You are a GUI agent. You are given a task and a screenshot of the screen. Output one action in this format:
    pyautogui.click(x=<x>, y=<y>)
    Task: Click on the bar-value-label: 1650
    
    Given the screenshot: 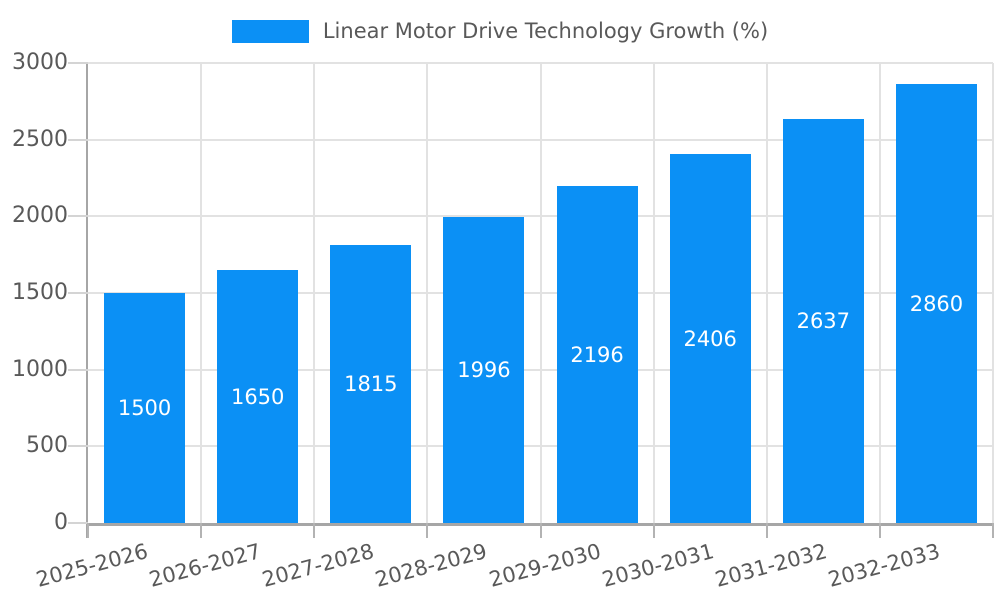 What is the action you would take?
    pyautogui.click(x=257, y=396)
    